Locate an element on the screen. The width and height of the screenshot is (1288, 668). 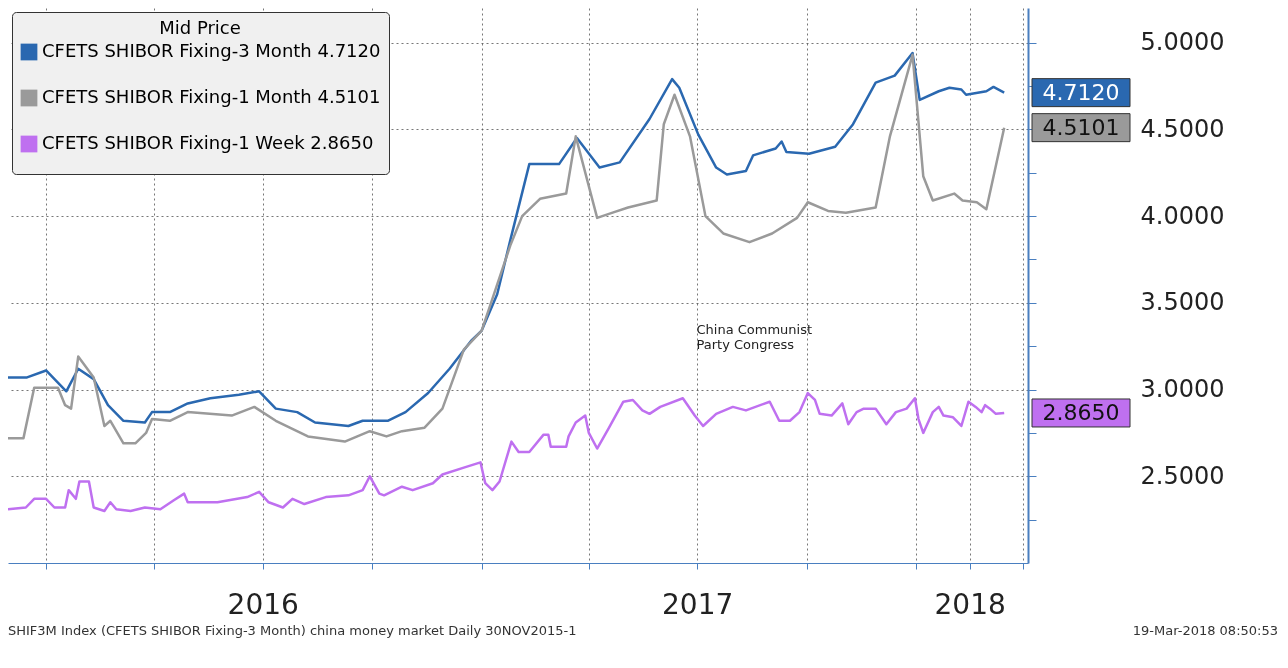
annotation: China Communist Party Congress is located at coordinates (754, 337).